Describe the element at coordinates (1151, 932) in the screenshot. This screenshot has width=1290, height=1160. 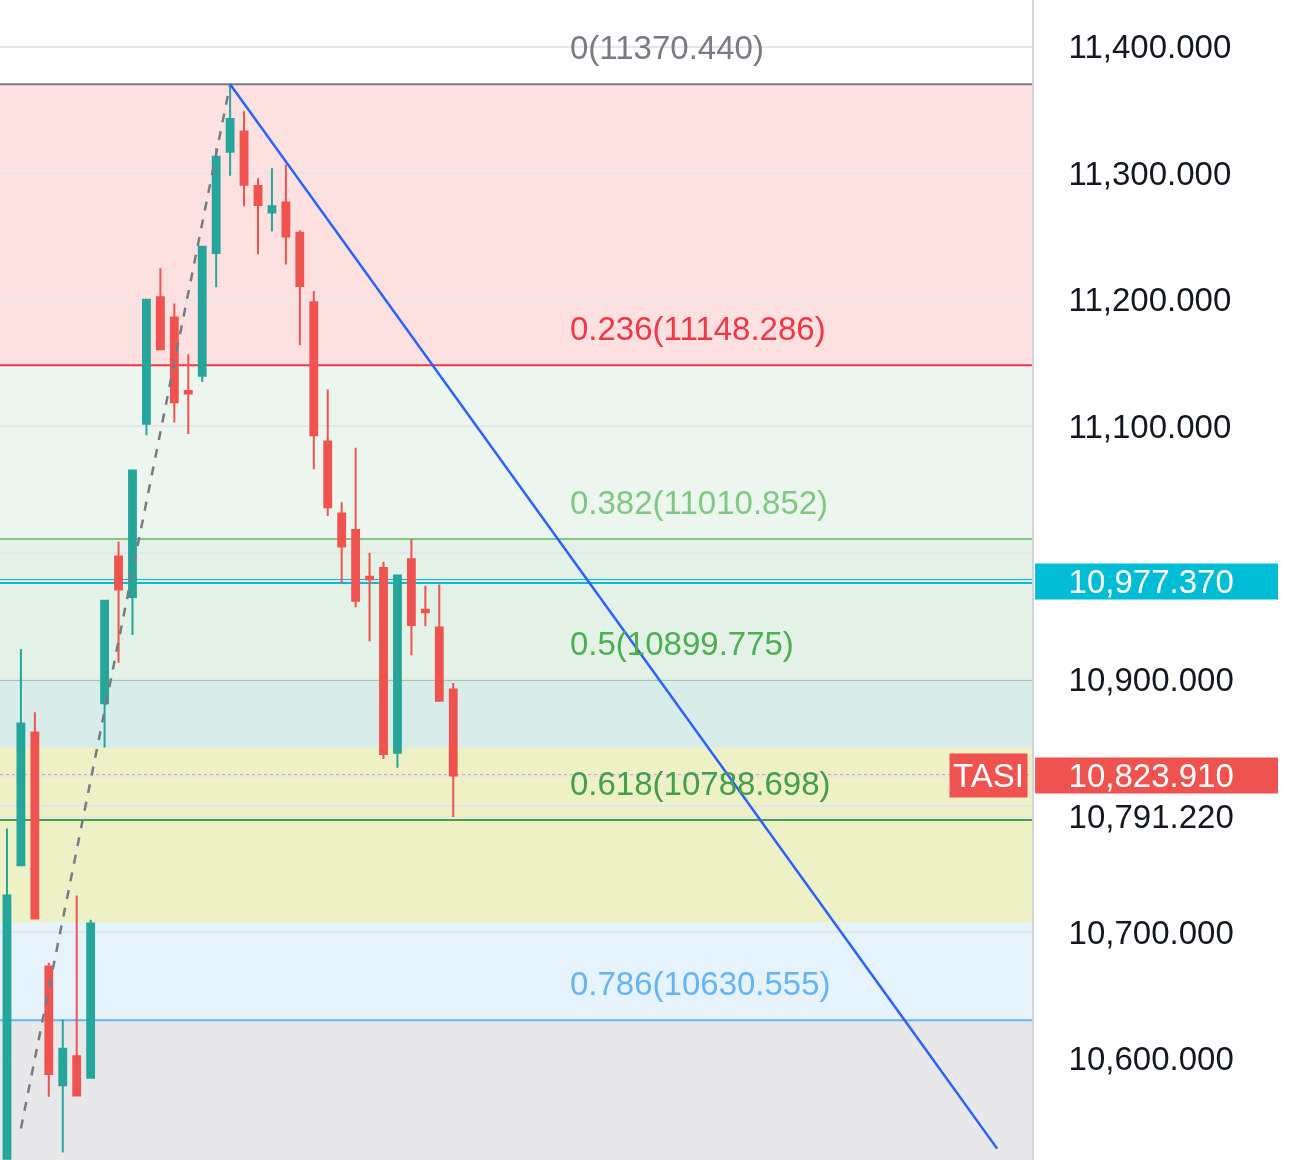
I see `y-tick-label: 10,700.000` at that location.